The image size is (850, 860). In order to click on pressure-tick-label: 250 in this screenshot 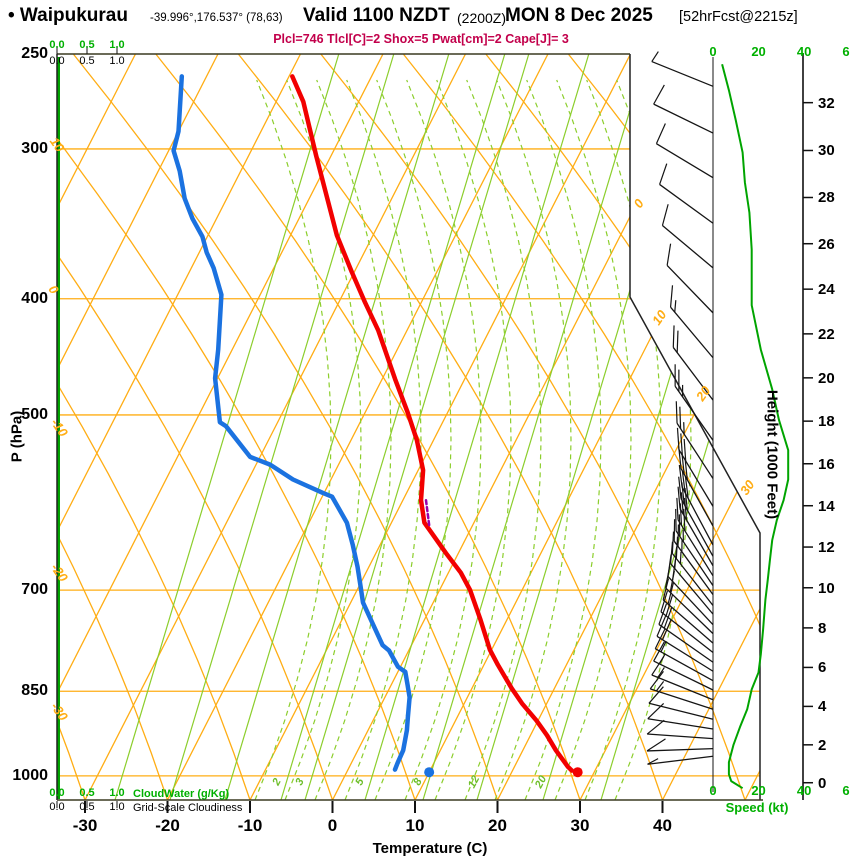, I will do `click(34, 53)`.